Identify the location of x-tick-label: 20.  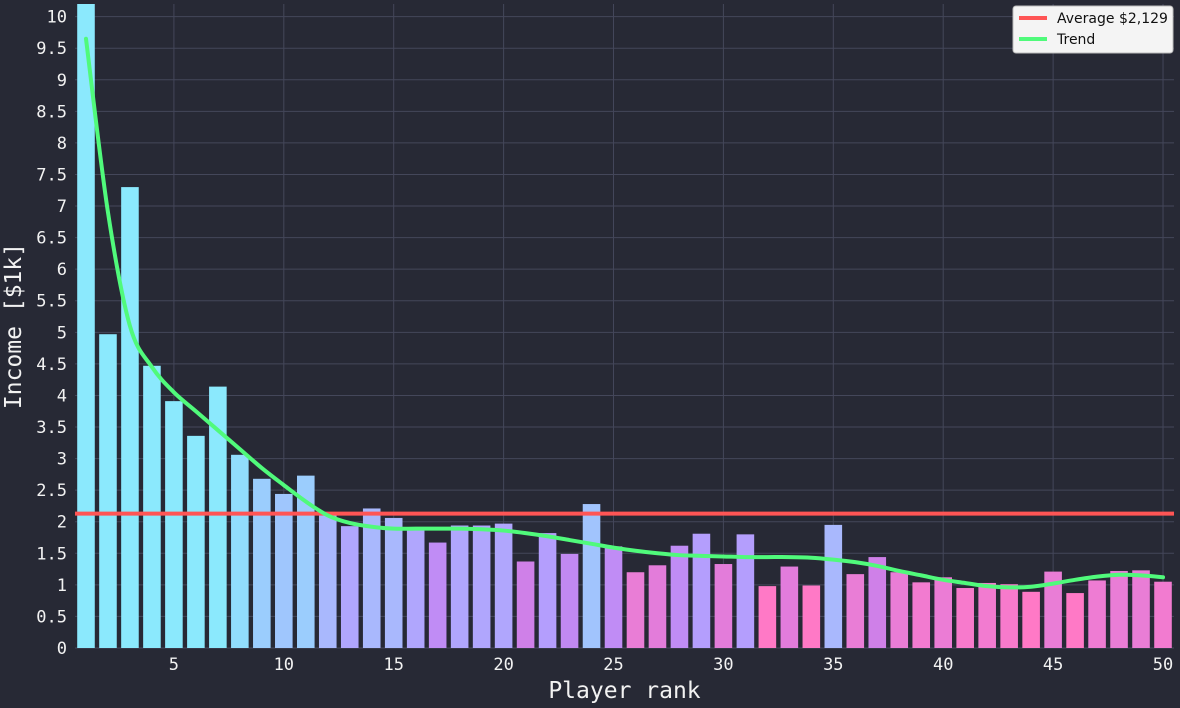
(503, 665).